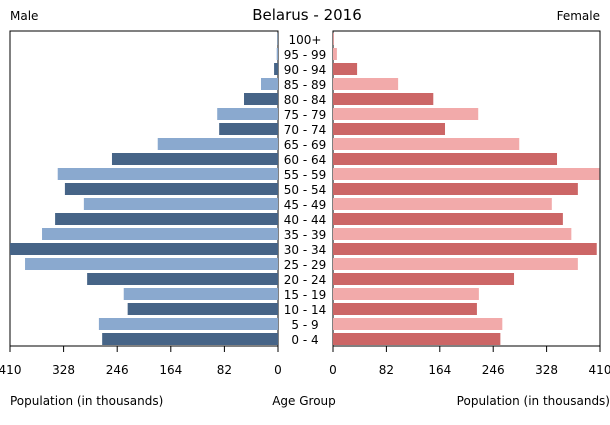  I want to click on x-axis-label-center: Age Group, so click(304, 401).